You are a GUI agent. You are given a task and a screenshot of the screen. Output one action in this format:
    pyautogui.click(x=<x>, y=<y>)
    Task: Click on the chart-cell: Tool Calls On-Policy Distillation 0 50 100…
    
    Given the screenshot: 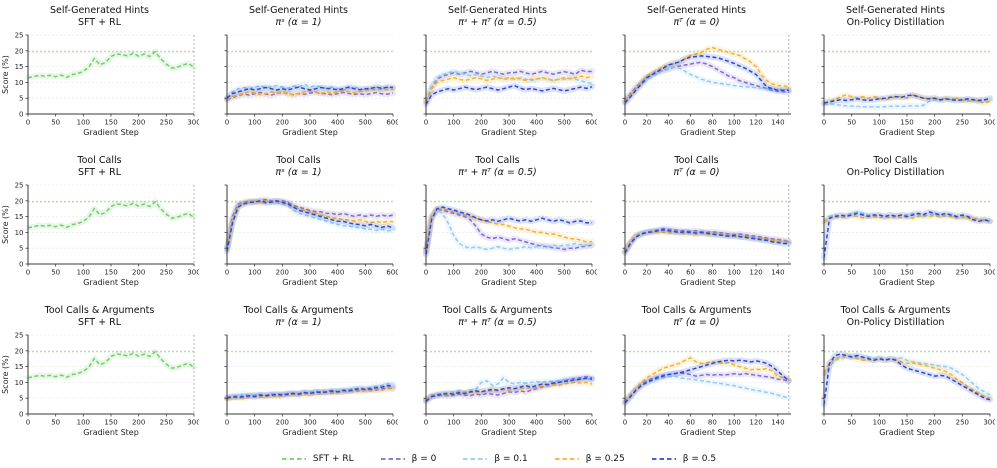 What is the action you would take?
    pyautogui.click(x=896, y=225)
    